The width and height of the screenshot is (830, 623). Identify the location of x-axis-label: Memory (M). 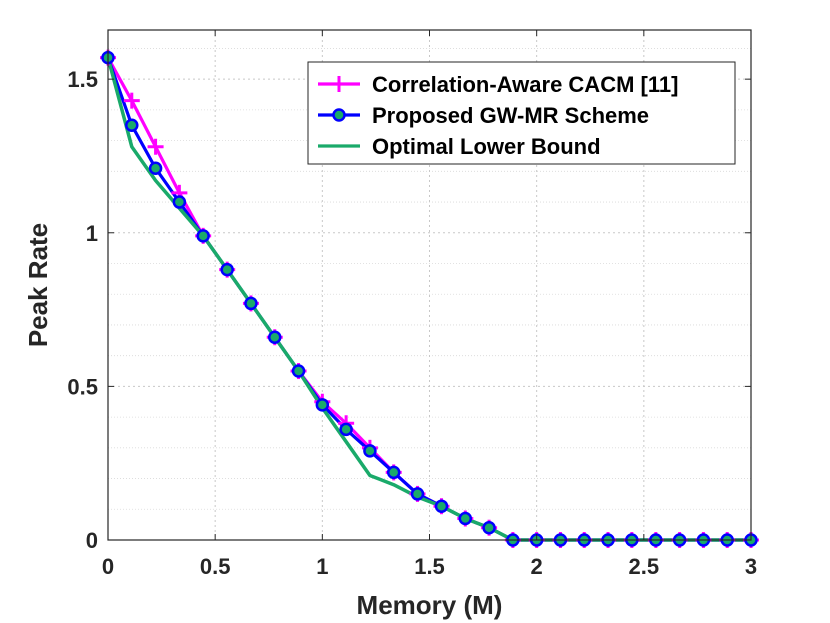
(430, 605).